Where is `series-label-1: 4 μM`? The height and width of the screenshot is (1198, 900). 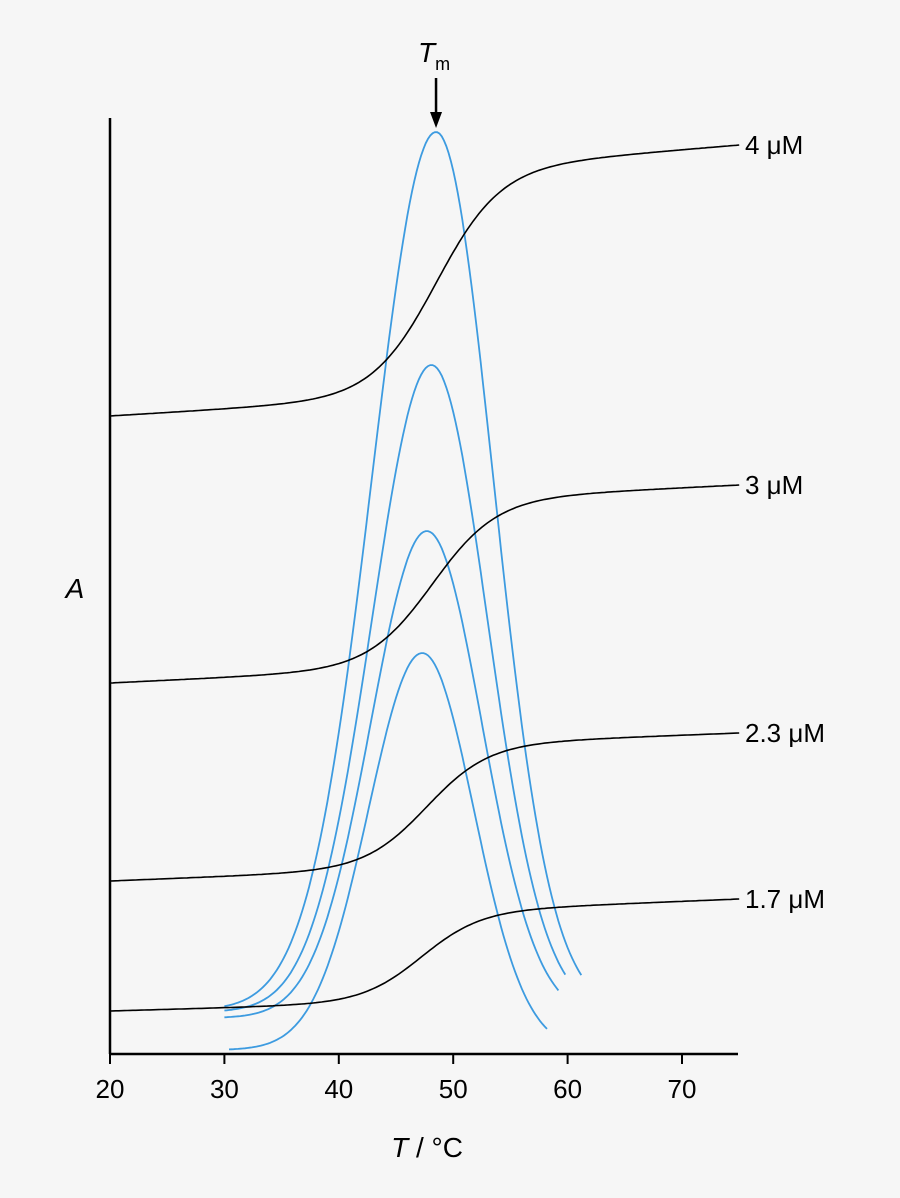 series-label-1: 4 μM is located at coordinates (774, 145).